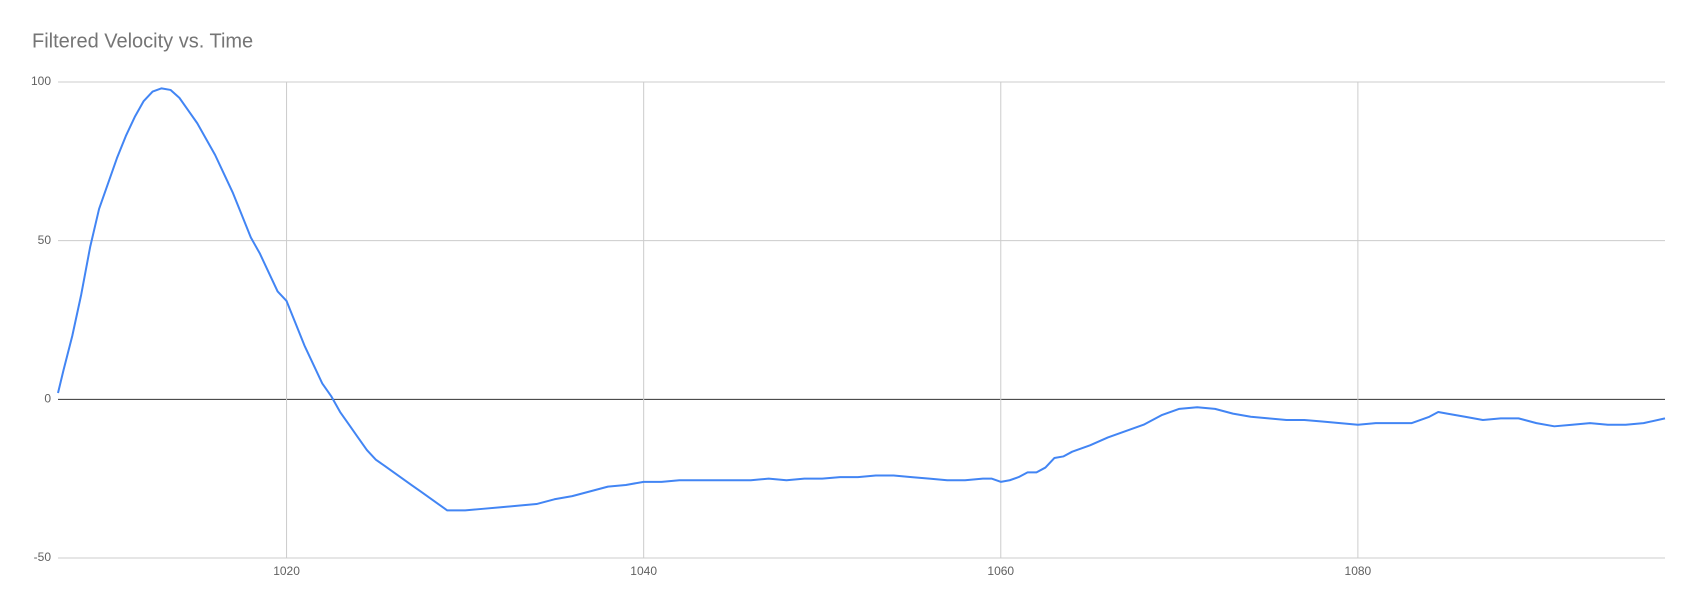 The width and height of the screenshot is (1695, 609). What do you see at coordinates (45, 240) in the screenshot?
I see `y-tick-label: 50` at bounding box center [45, 240].